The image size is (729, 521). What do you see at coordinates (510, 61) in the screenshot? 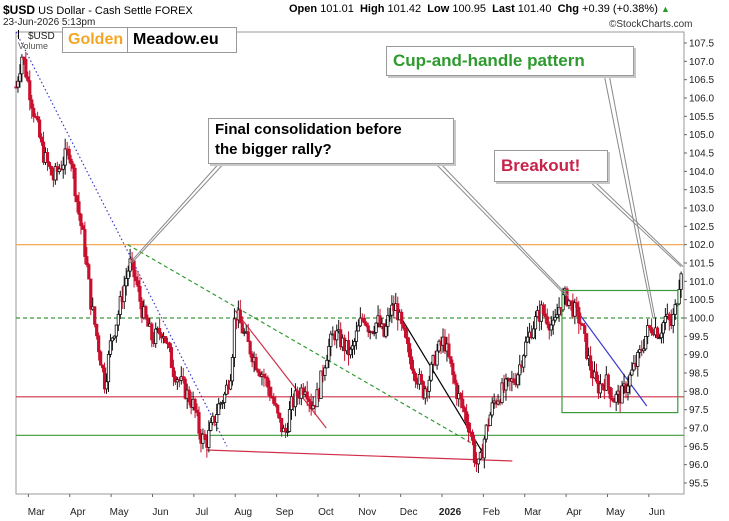
I see `callout-cup-handle: Cup-and-handle pattern` at bounding box center [510, 61].